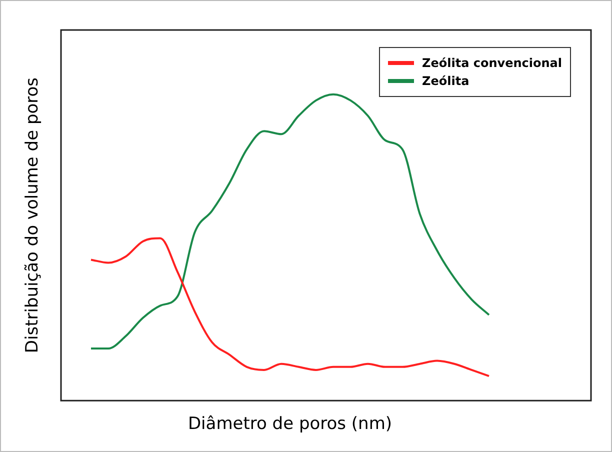 This screenshot has width=612, height=452. Describe the element at coordinates (492, 63) in the screenshot. I see `legend-label: Zeólita convencional` at that location.